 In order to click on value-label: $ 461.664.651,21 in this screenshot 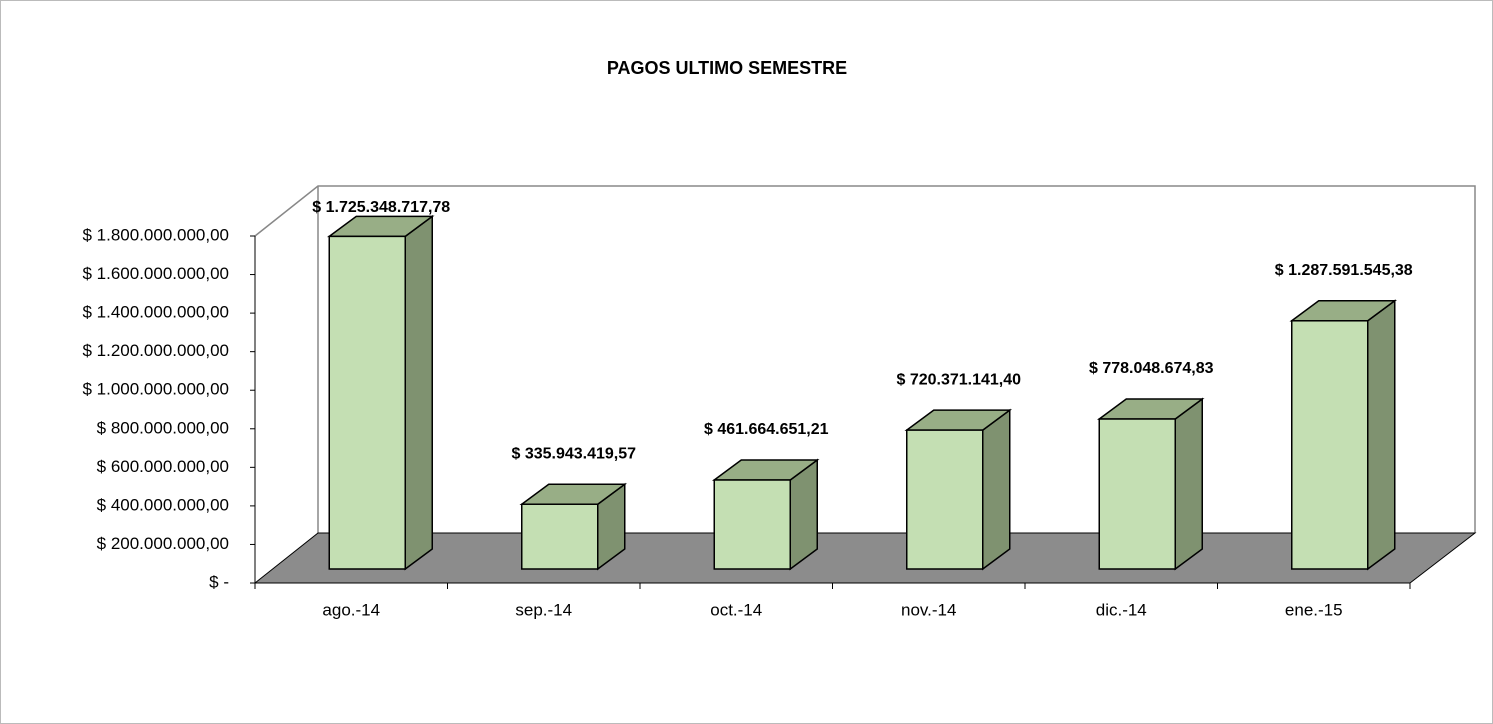, I will do `click(766, 429)`.